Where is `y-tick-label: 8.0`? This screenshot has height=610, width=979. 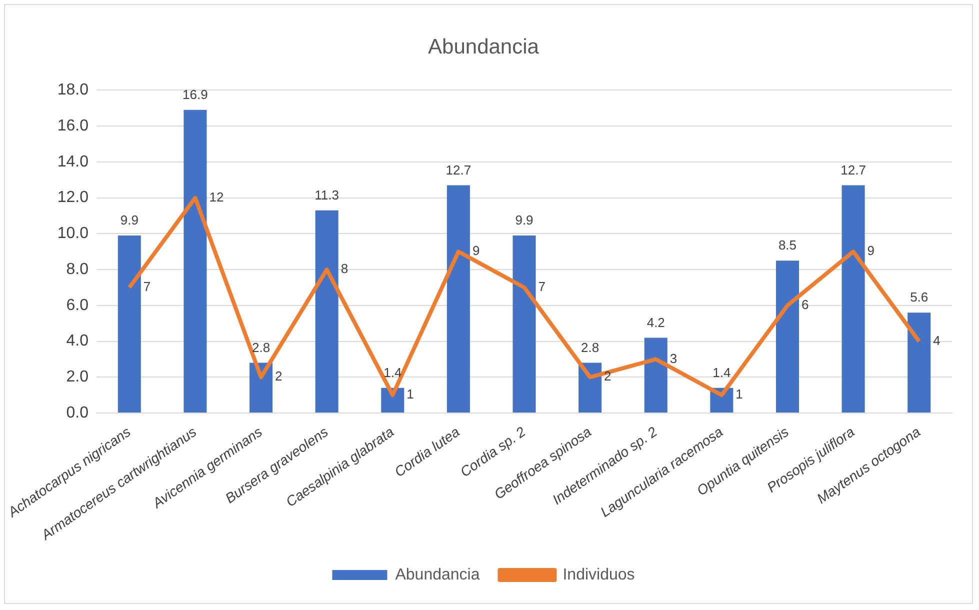 y-tick-label: 8.0 is located at coordinates (77, 269).